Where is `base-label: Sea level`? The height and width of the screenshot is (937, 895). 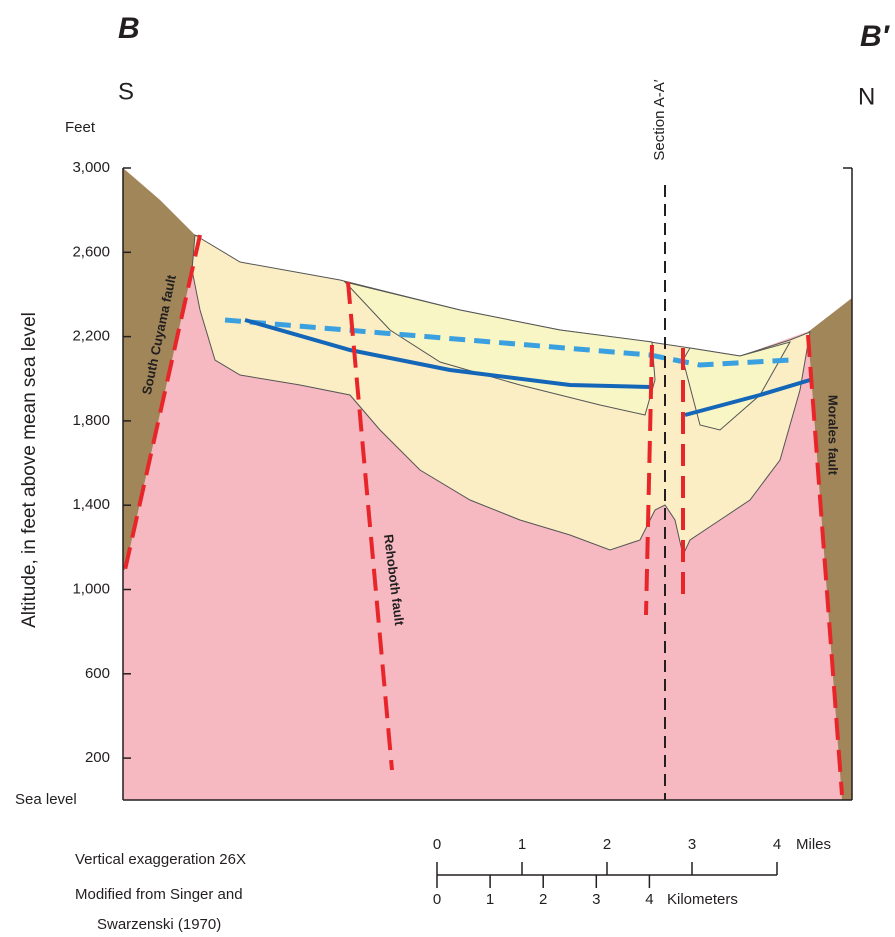
base-label: Sea level is located at coordinates (46, 799).